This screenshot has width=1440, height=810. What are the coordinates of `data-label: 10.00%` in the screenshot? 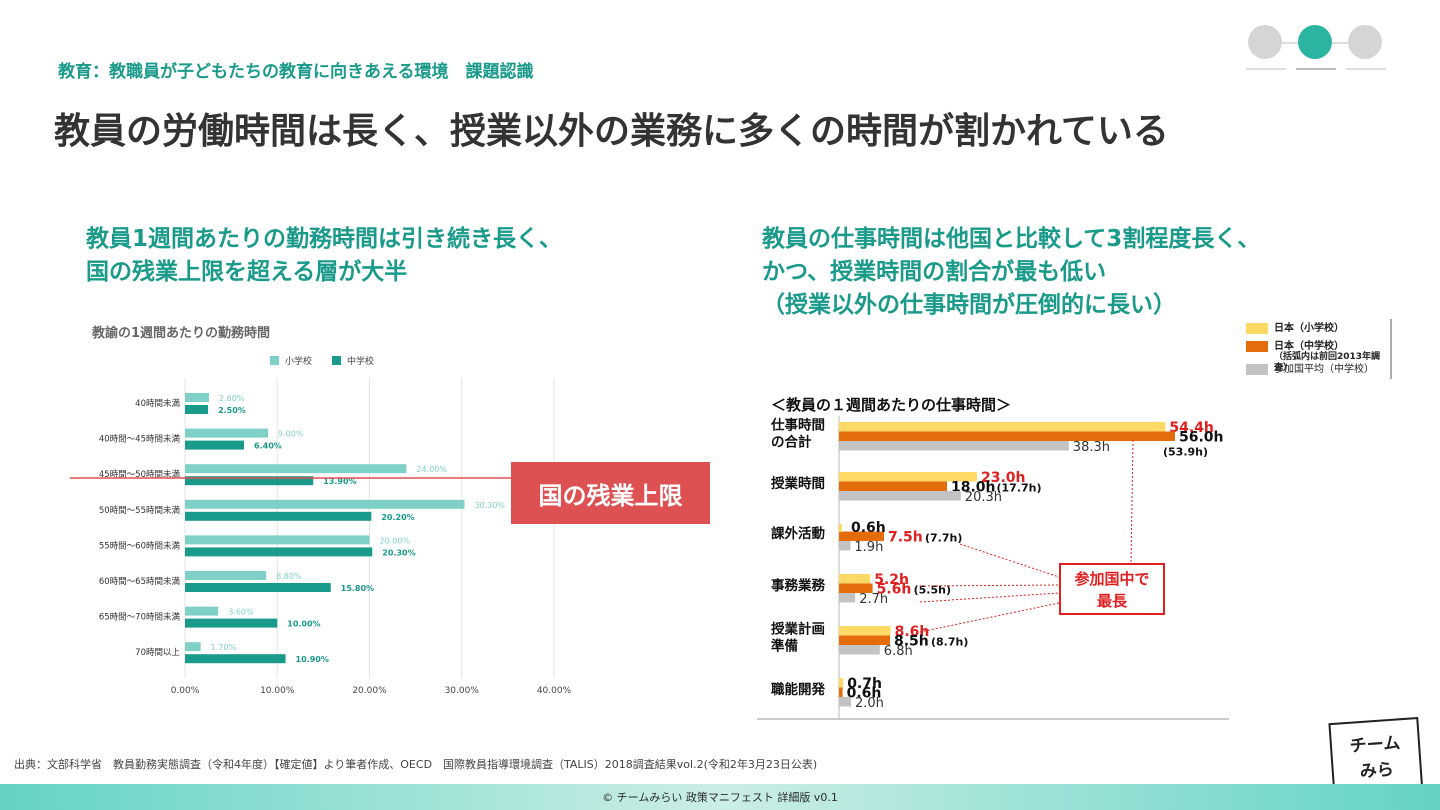 It's located at (303, 624).